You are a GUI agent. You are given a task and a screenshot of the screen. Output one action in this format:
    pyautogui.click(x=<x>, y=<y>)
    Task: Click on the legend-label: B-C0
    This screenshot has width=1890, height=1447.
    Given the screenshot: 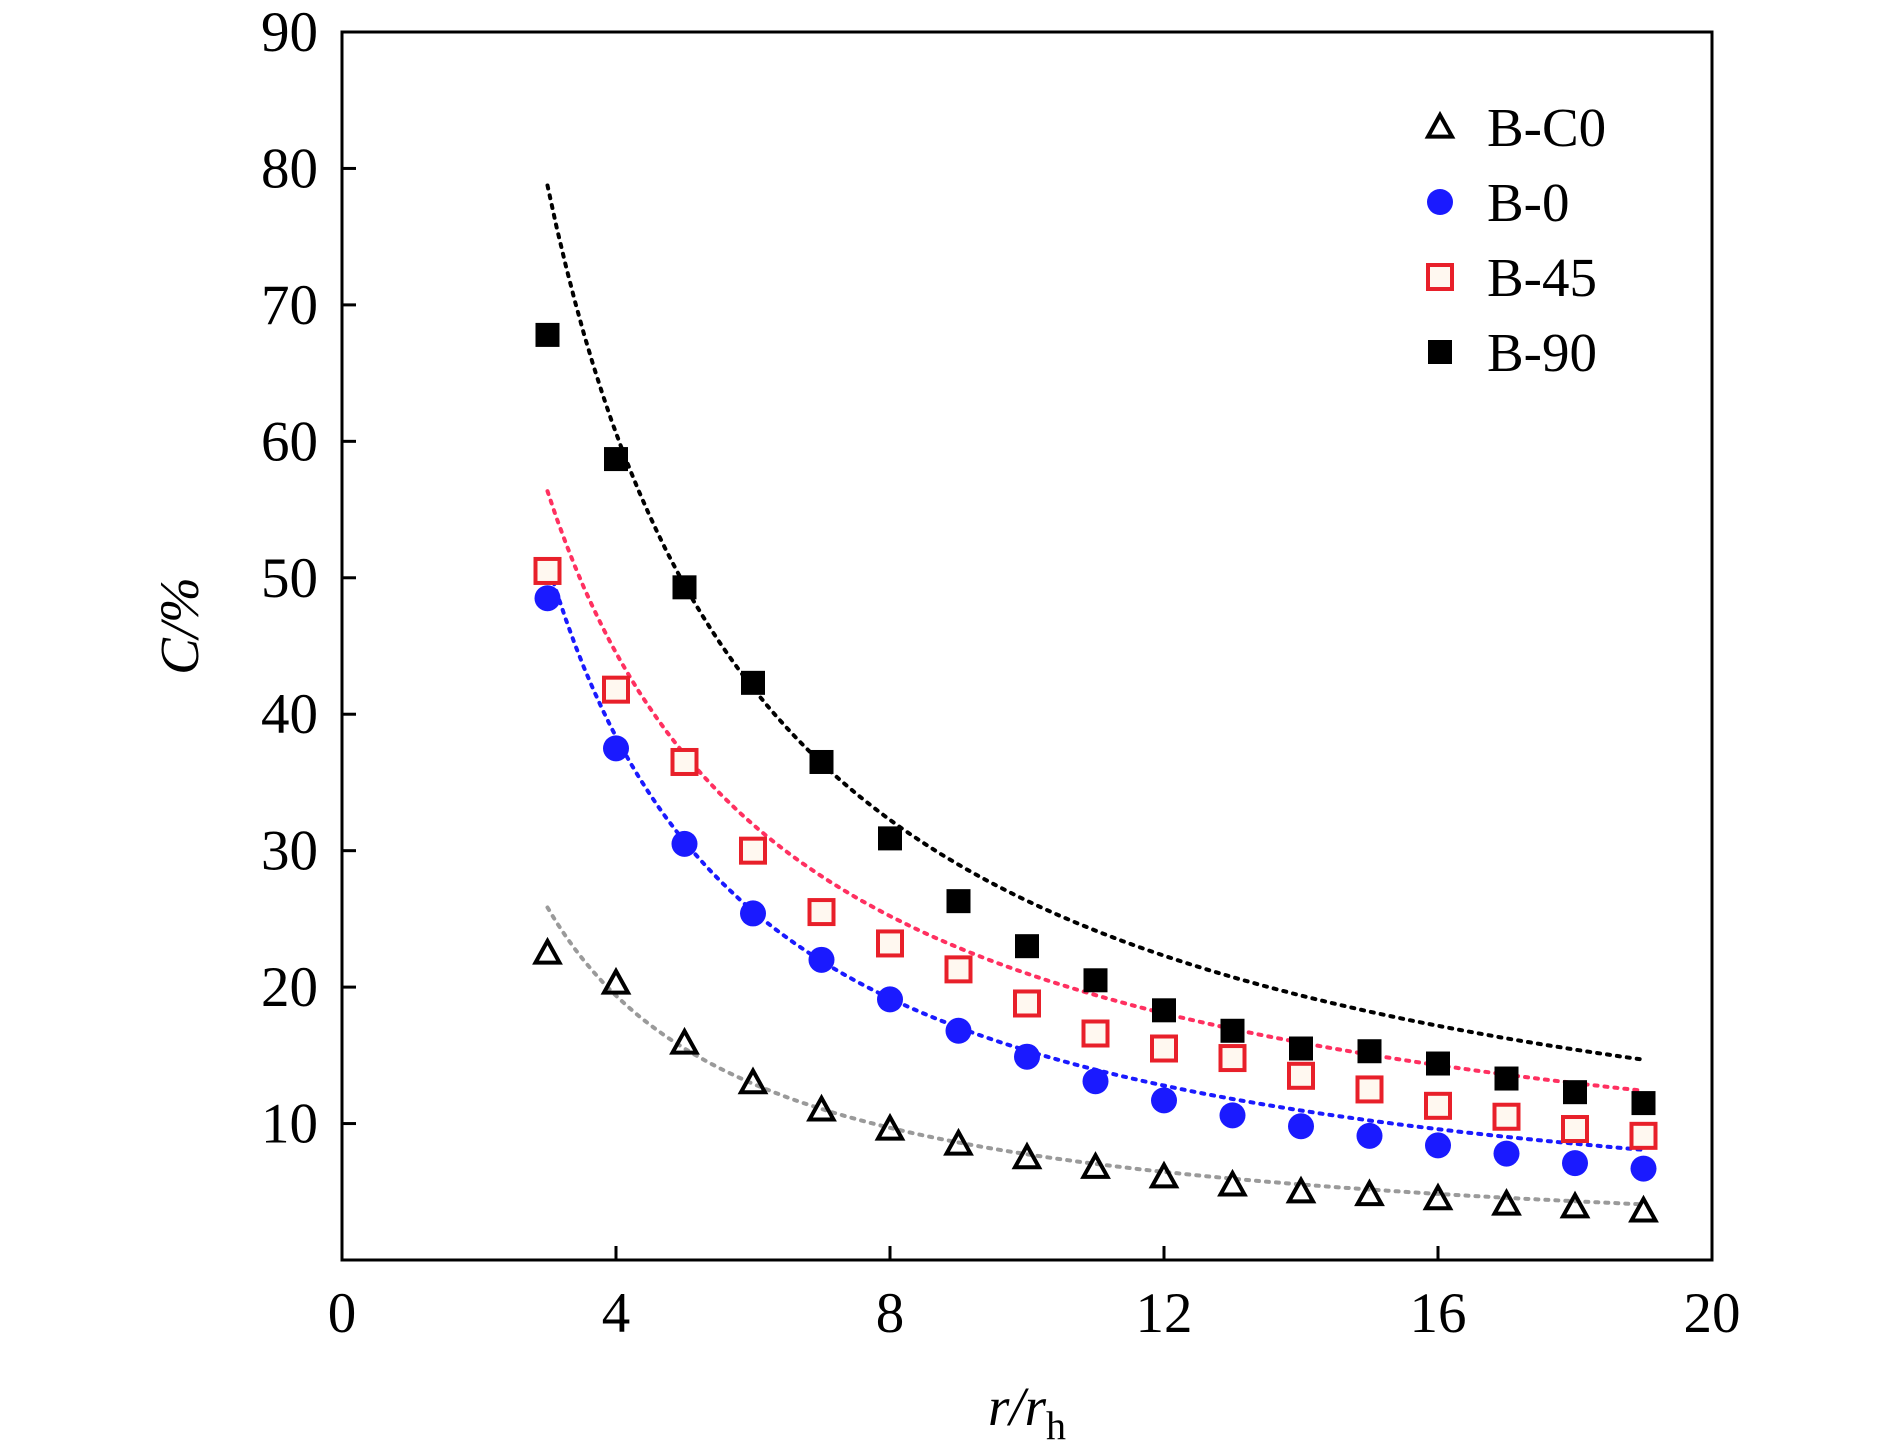 What is the action you would take?
    pyautogui.click(x=1546, y=127)
    